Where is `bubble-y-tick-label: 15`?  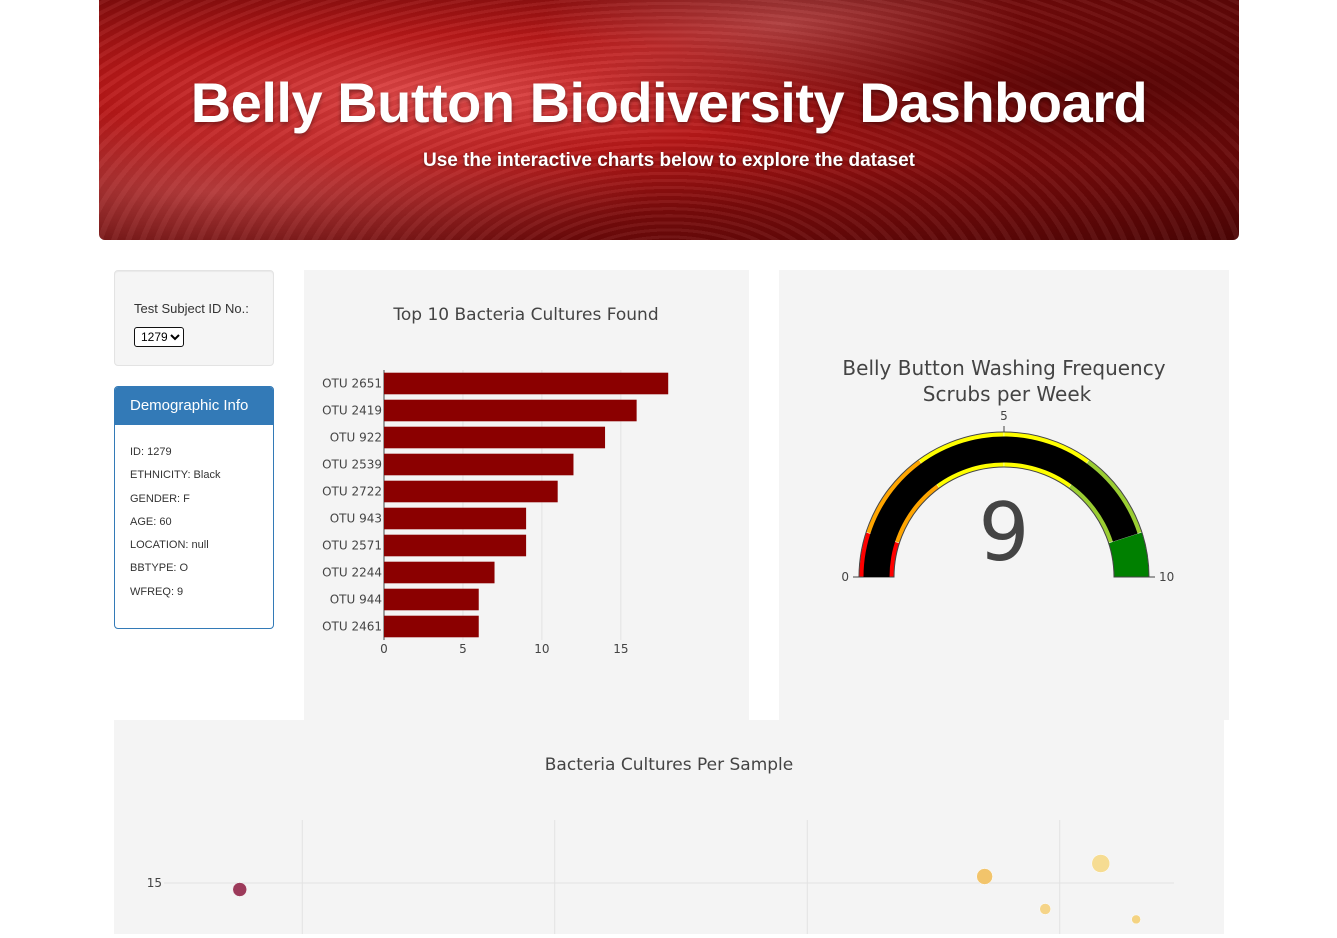
bubble-y-tick-label: 15 is located at coordinates (154, 883).